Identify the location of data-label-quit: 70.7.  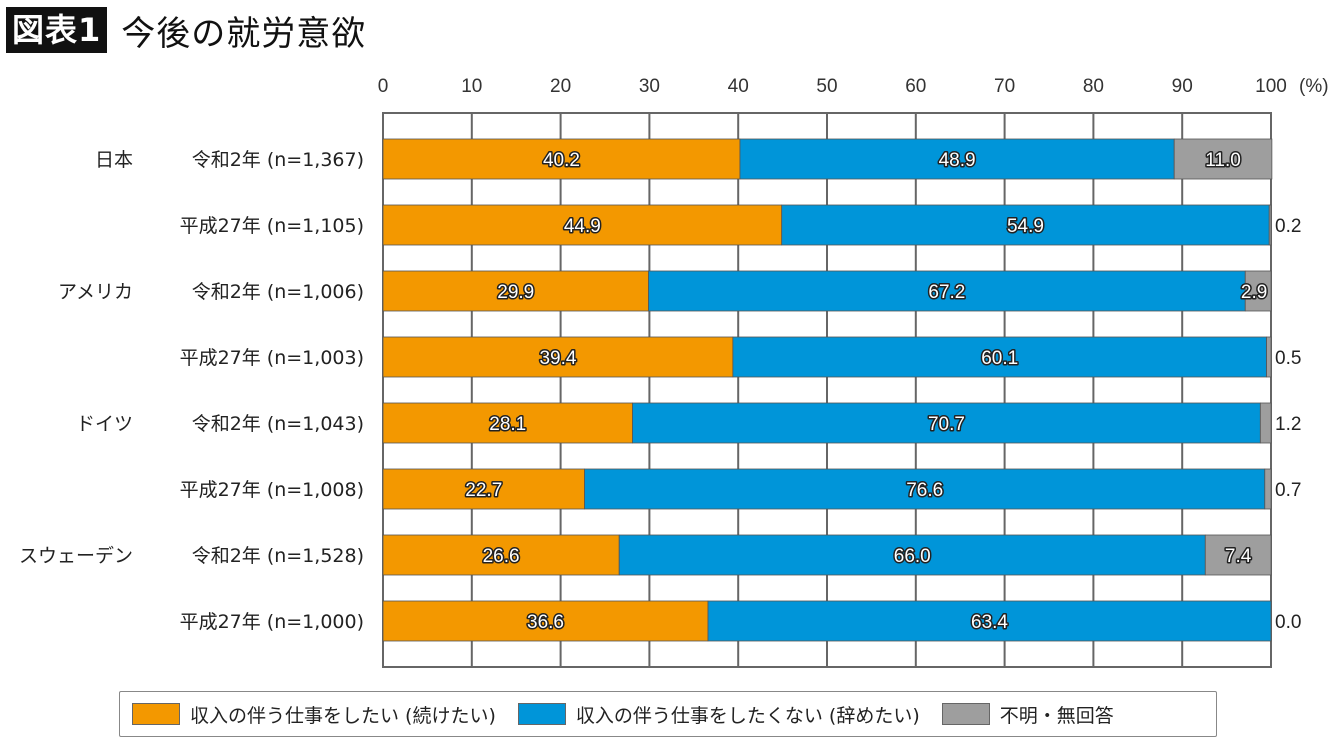
(946, 424).